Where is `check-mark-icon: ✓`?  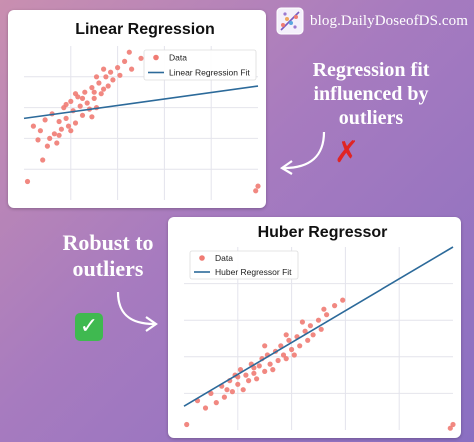
check-mark-icon: ✓ is located at coordinates (89, 327).